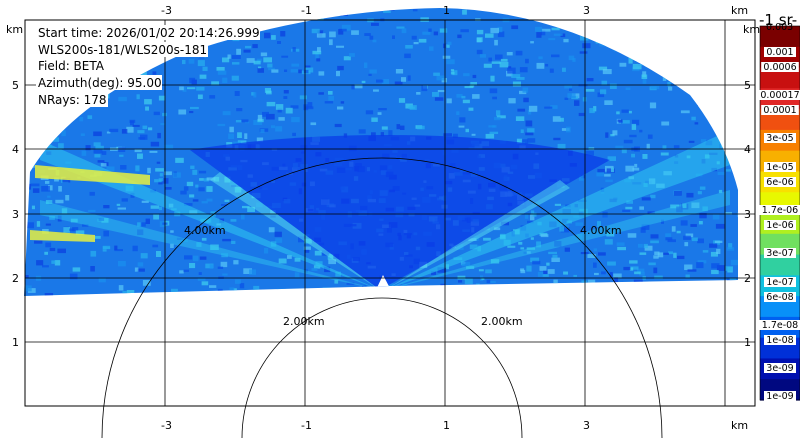  What do you see at coordinates (780, 78) in the screenshot?
I see `colorbar-swatch` at bounding box center [780, 78].